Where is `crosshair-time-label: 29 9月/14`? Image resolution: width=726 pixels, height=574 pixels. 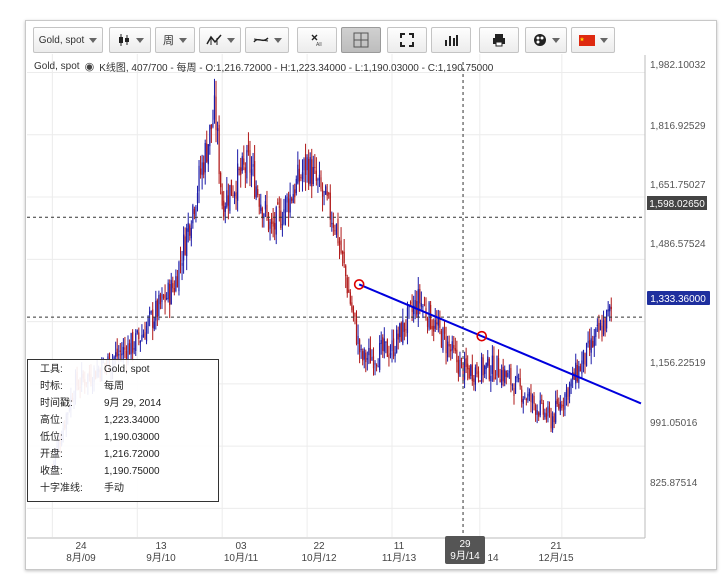 crosshair-time-label: 29 9月/14 is located at coordinates (465, 550).